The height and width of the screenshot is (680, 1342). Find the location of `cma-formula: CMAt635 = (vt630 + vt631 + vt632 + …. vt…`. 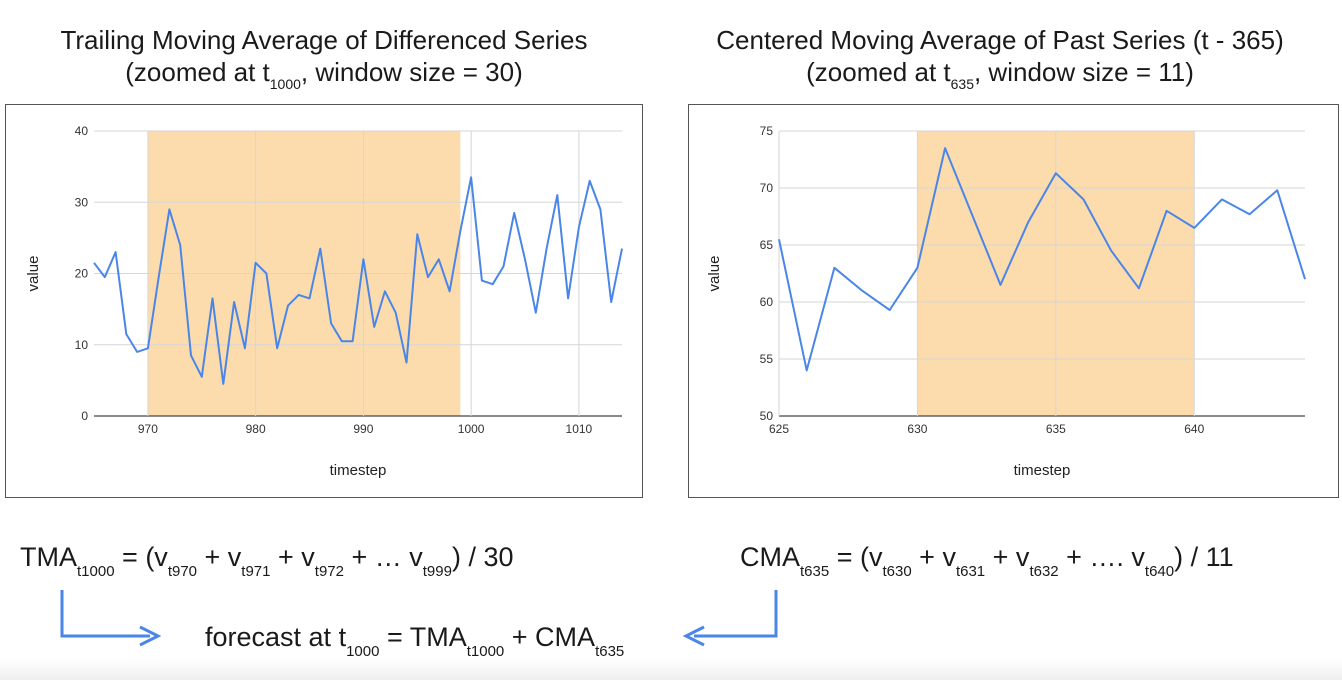

cma-formula: CMAt635 = (vt630 + vt631 + vt632 + …. vt… is located at coordinates (987, 564).